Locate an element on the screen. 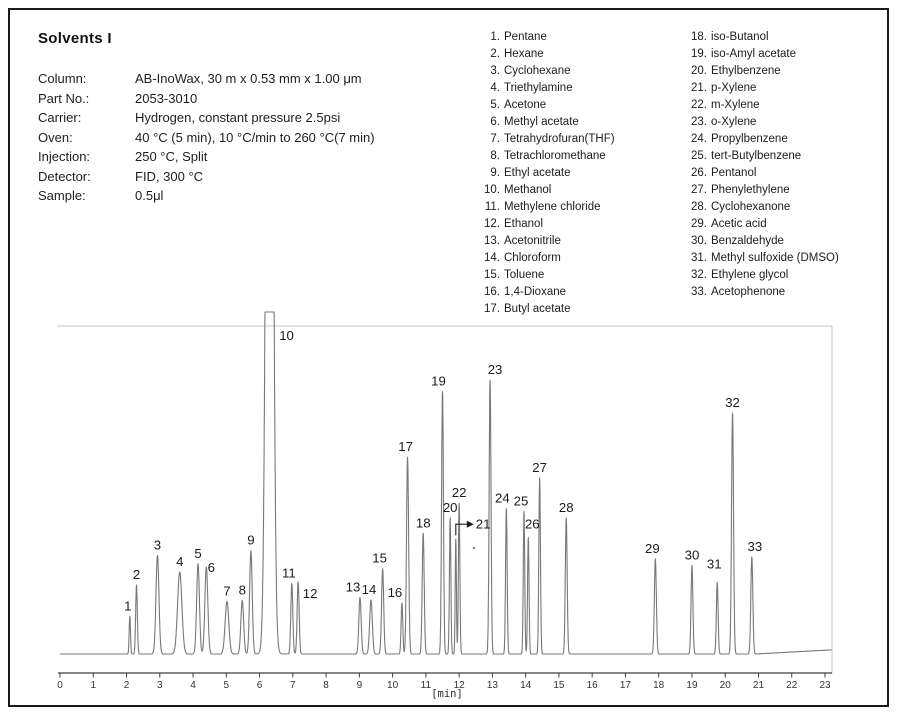 The height and width of the screenshot is (717, 900). peak-number: 3. is located at coordinates (495, 71).